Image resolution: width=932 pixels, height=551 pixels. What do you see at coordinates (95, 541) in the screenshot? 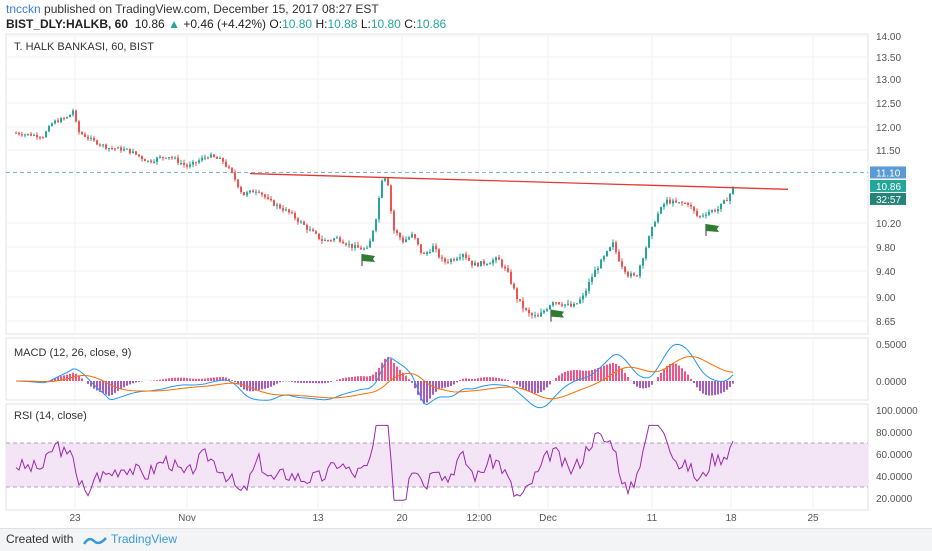
I see `tradingview-logo-icon` at bounding box center [95, 541].